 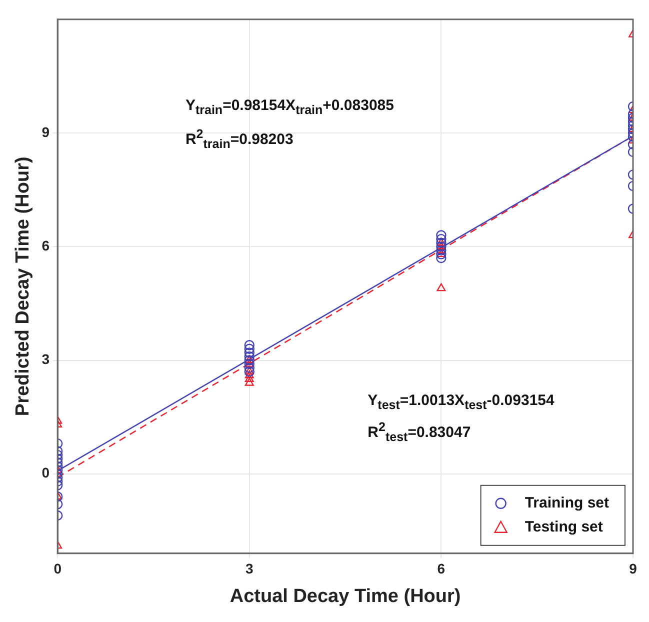 What do you see at coordinates (563, 527) in the screenshot?
I see `legend-label: Testing set` at bounding box center [563, 527].